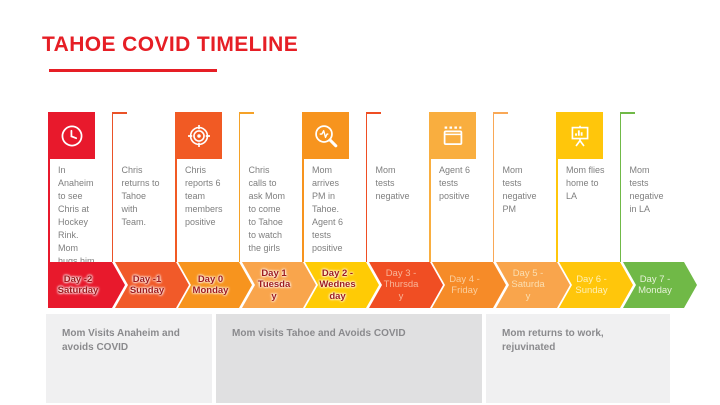 Image resolution: width=720 pixels, height=405 pixels. What do you see at coordinates (468, 202) in the screenshot?
I see `timeline-column: Agent 6 tests positive Day 4 - Friday` at bounding box center [468, 202].